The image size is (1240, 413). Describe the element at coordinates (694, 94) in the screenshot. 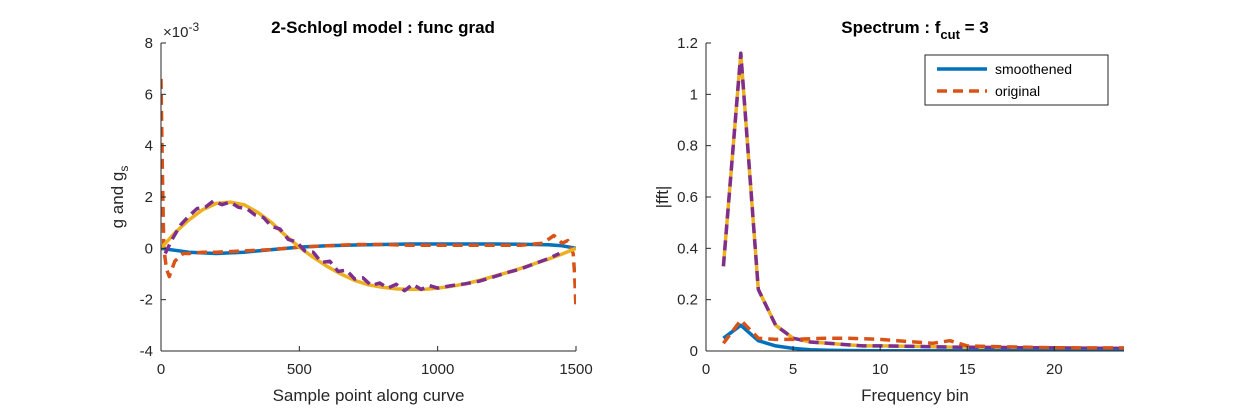

I see `right-y-tick-label: 1` at that location.